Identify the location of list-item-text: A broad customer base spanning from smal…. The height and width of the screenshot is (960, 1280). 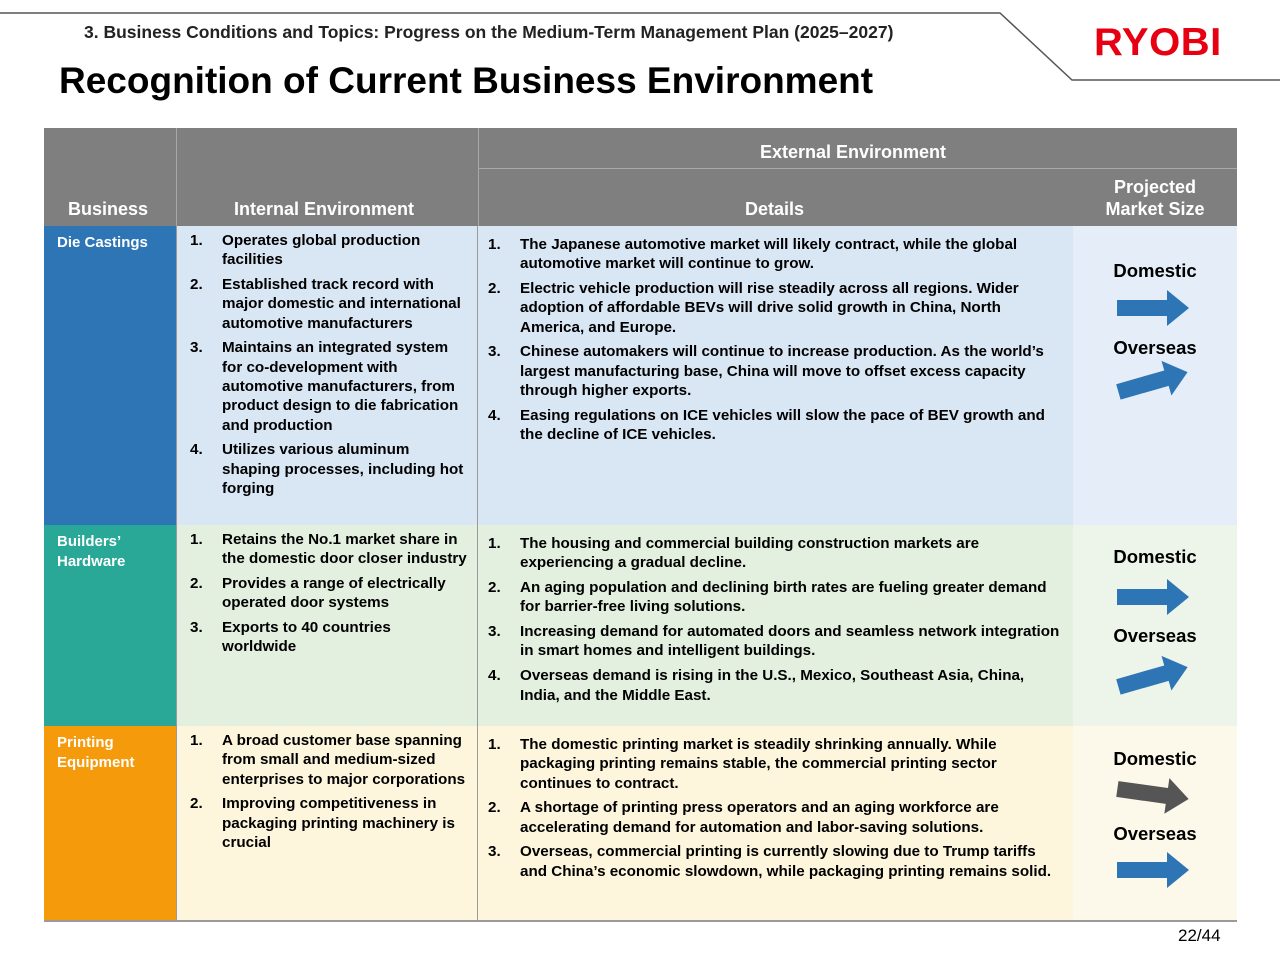
(344, 760).